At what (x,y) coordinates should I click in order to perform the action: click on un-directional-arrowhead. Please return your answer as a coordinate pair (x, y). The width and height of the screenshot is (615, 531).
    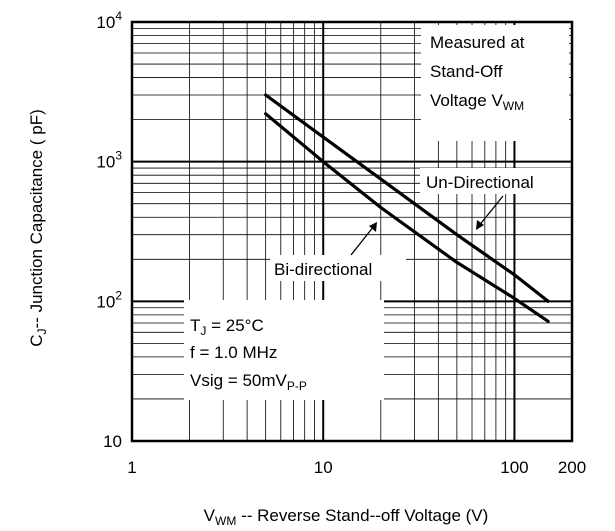
    Looking at the image, I should click on (480, 225).